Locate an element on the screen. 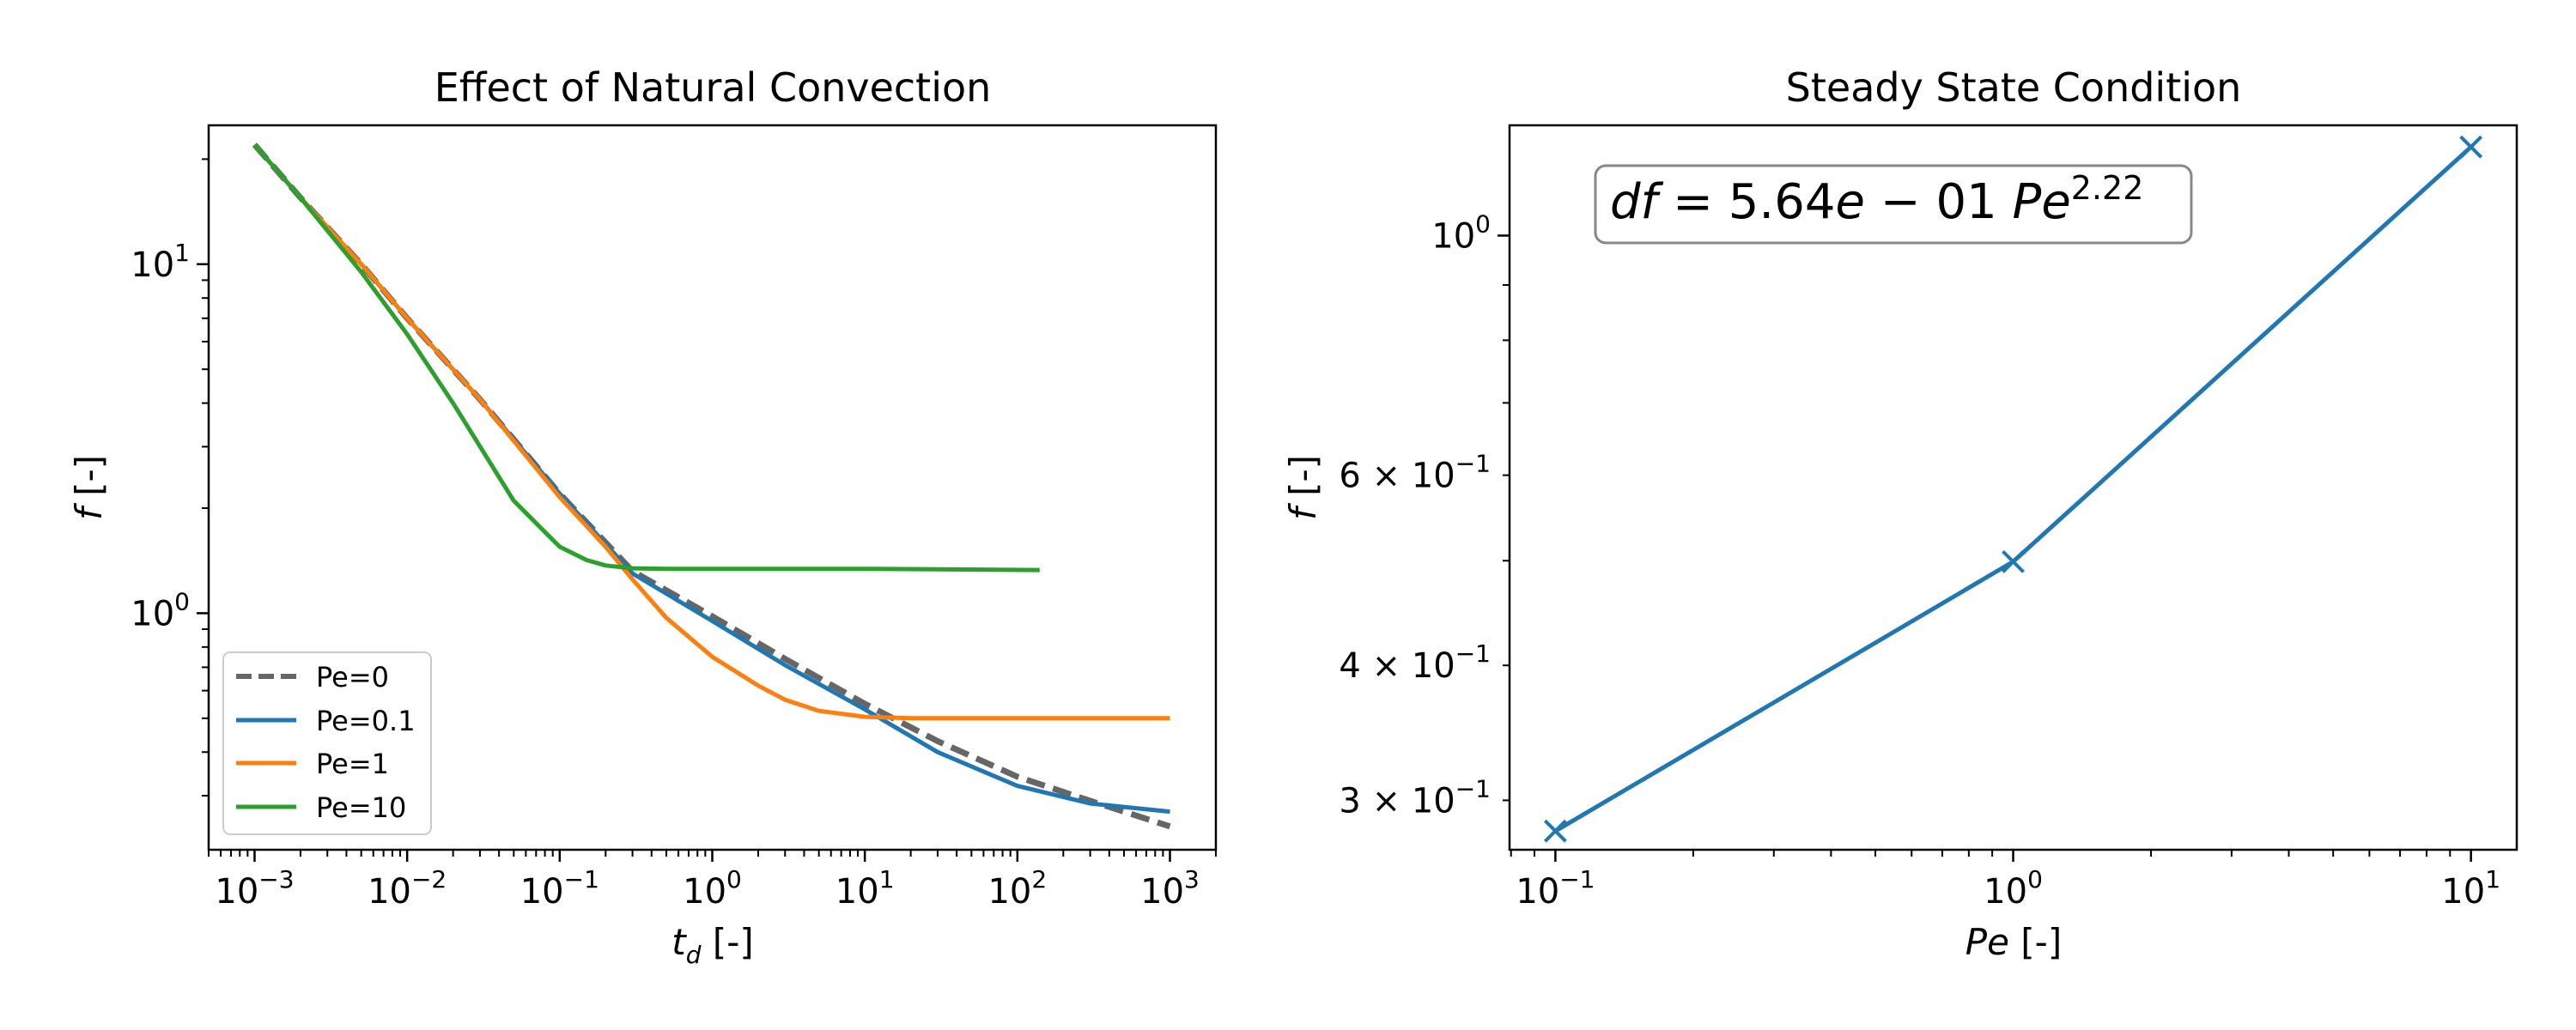  series-line-Pe=10 is located at coordinates (646, 357).